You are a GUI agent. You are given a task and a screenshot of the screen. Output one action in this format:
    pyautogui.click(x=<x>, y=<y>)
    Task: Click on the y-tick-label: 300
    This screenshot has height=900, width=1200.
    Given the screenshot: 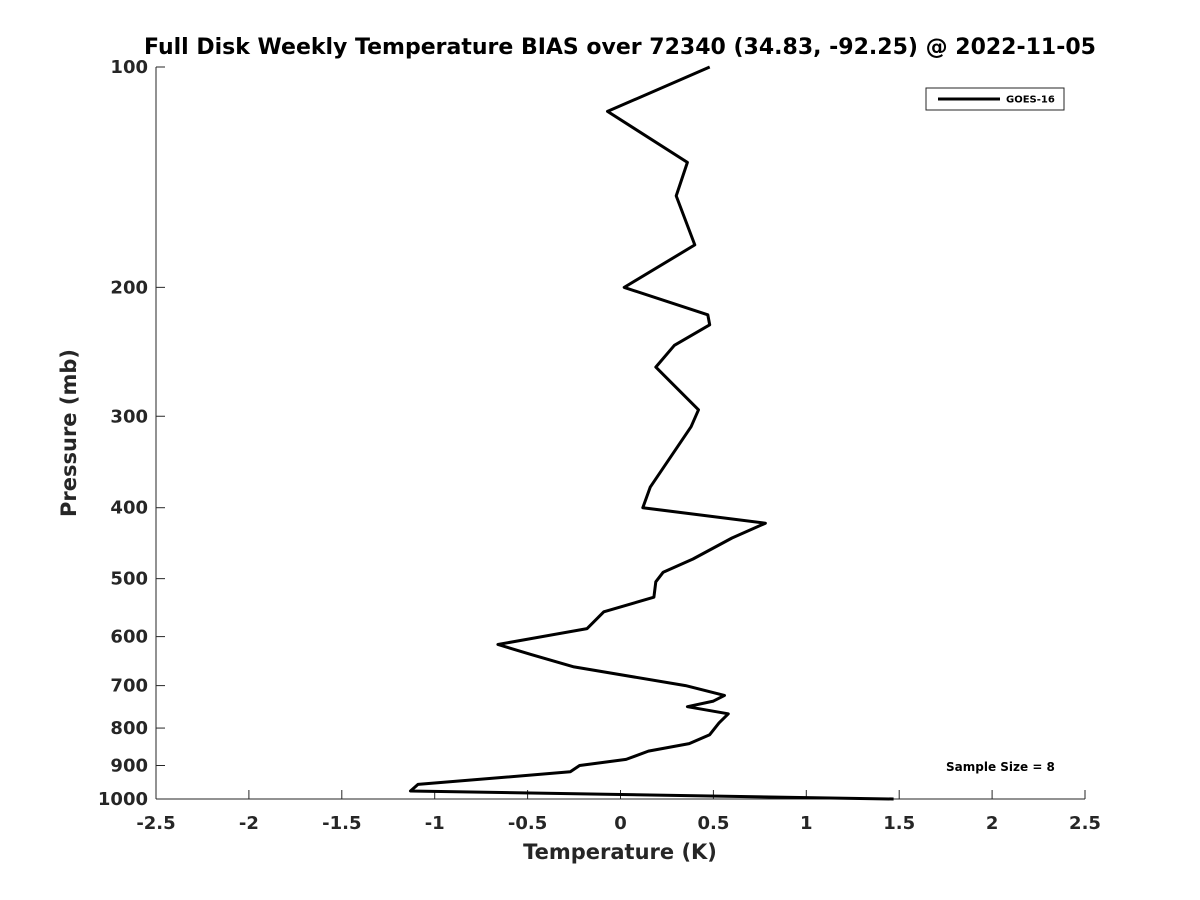 What is the action you would take?
    pyautogui.click(x=129, y=416)
    